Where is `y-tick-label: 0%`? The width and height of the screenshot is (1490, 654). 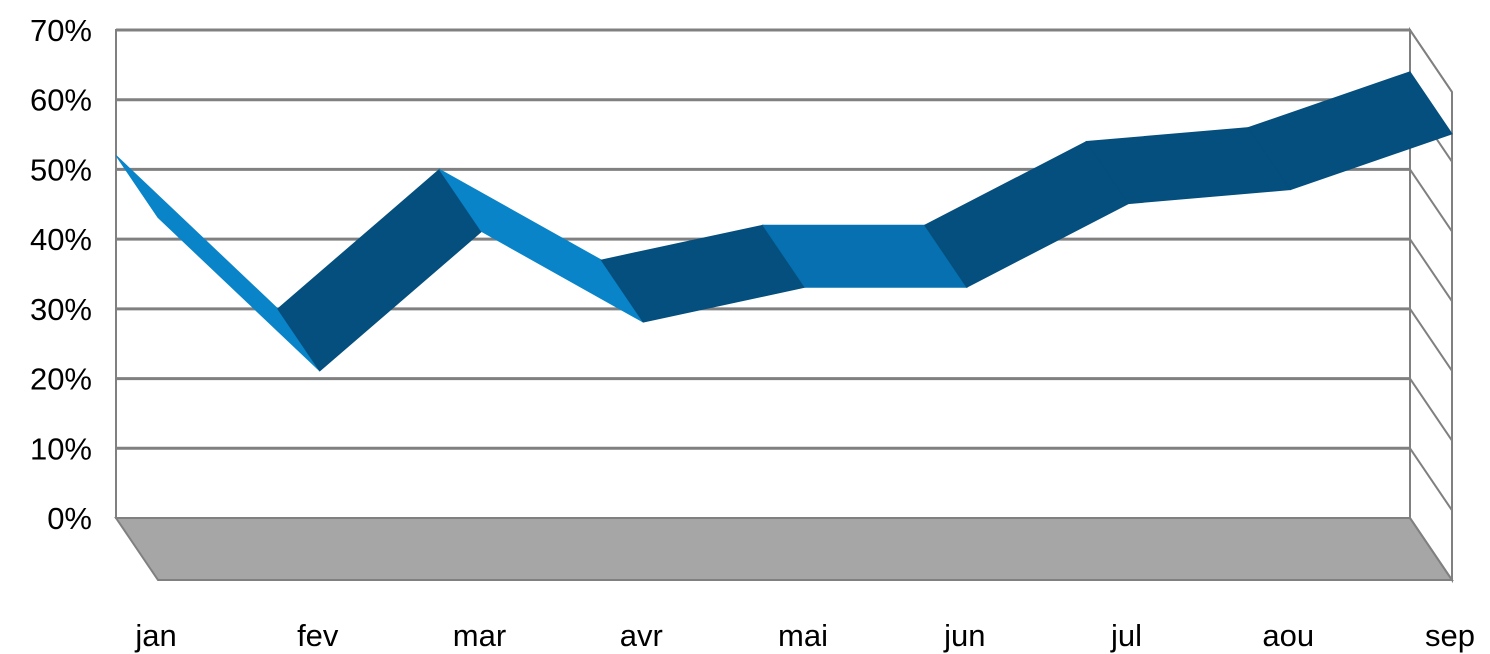
y-tick-label: 0% is located at coordinates (69, 518).